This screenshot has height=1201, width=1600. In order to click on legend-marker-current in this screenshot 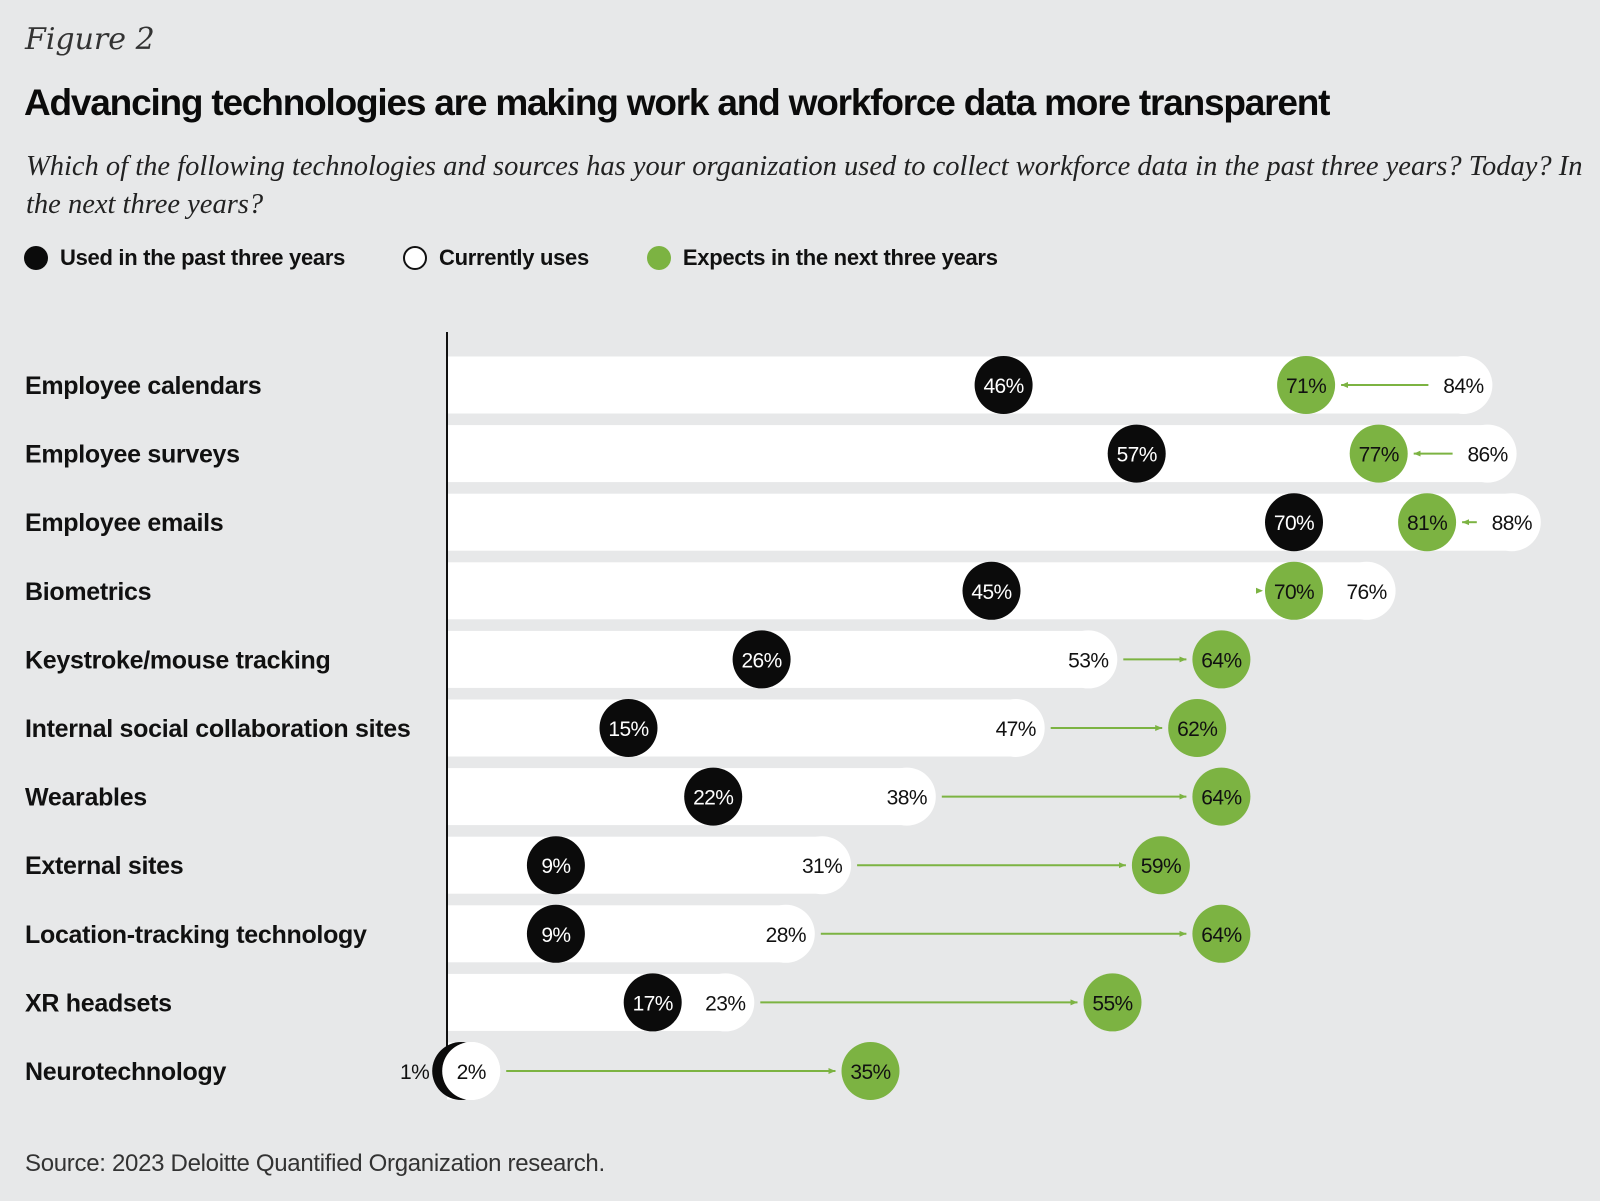, I will do `click(415, 258)`.